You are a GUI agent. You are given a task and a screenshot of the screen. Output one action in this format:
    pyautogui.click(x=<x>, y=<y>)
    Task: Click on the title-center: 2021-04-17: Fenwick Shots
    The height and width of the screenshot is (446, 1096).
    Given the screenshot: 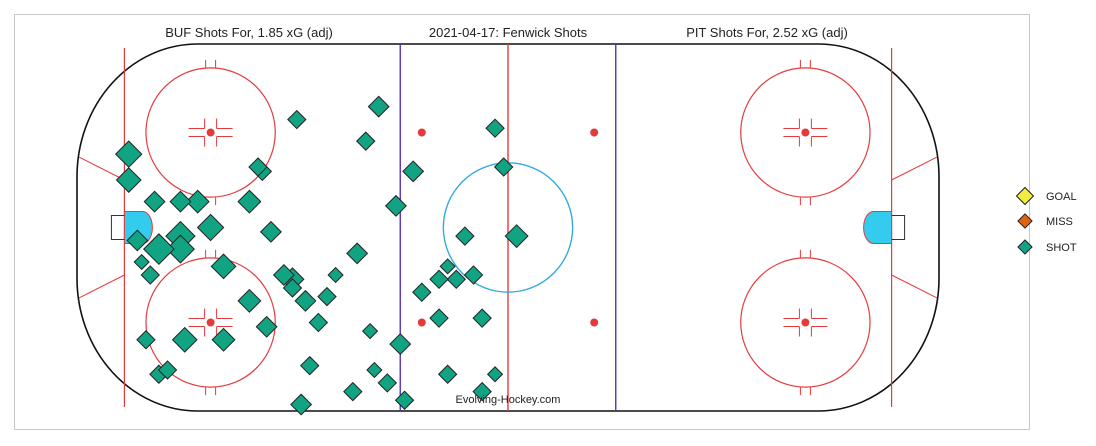 What is the action you would take?
    pyautogui.click(x=508, y=32)
    